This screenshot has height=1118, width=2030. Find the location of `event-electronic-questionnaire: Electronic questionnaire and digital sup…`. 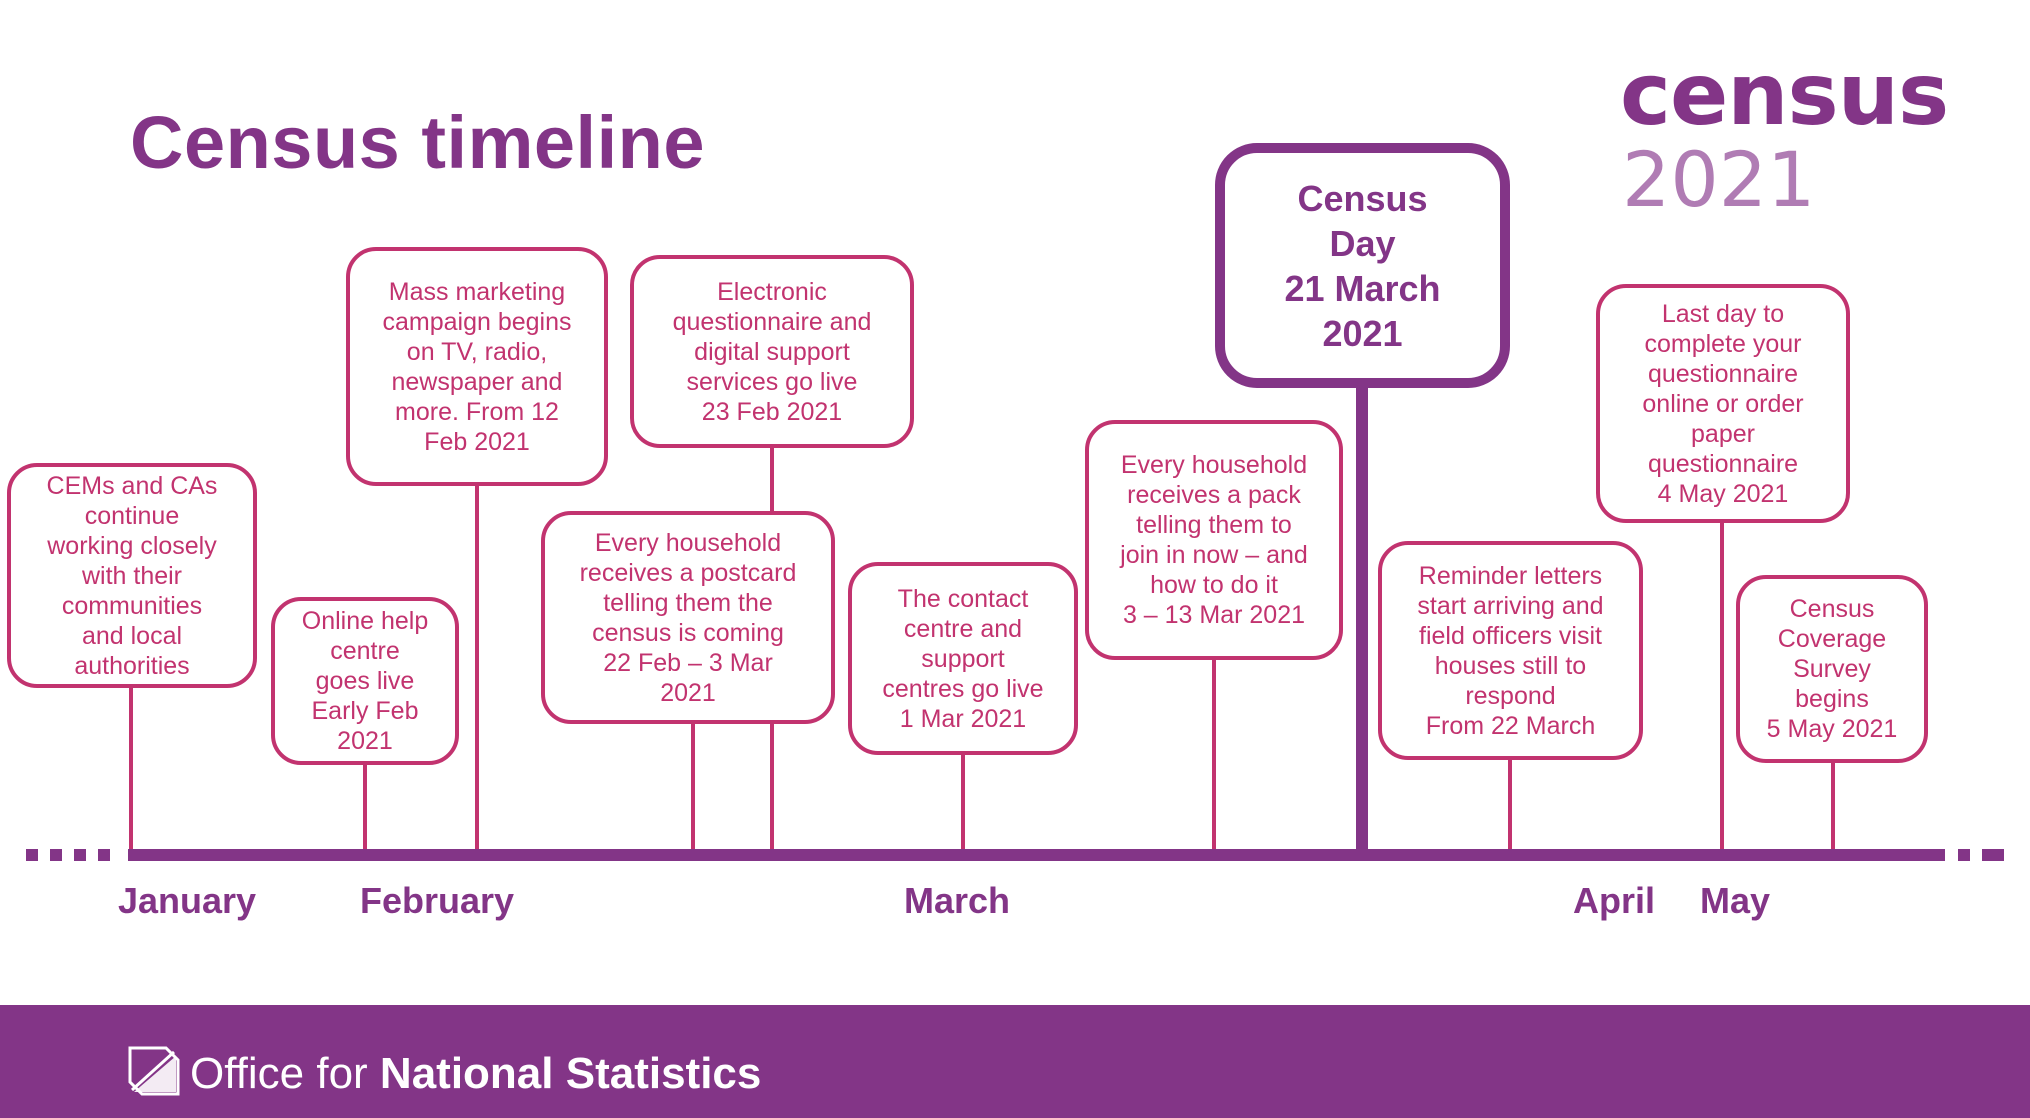

event-electronic-questionnaire: Electronic questionnaire and digital sup… is located at coordinates (772, 351).